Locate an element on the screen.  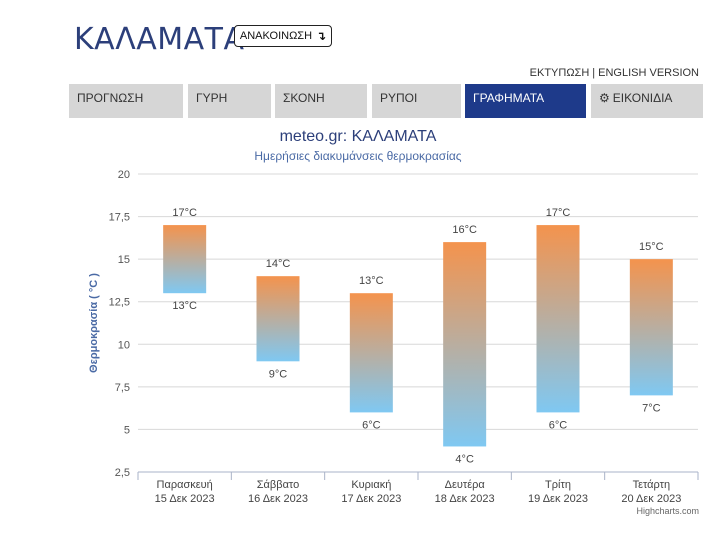
english-version-link: ENGLISH VERSION is located at coordinates (648, 73).